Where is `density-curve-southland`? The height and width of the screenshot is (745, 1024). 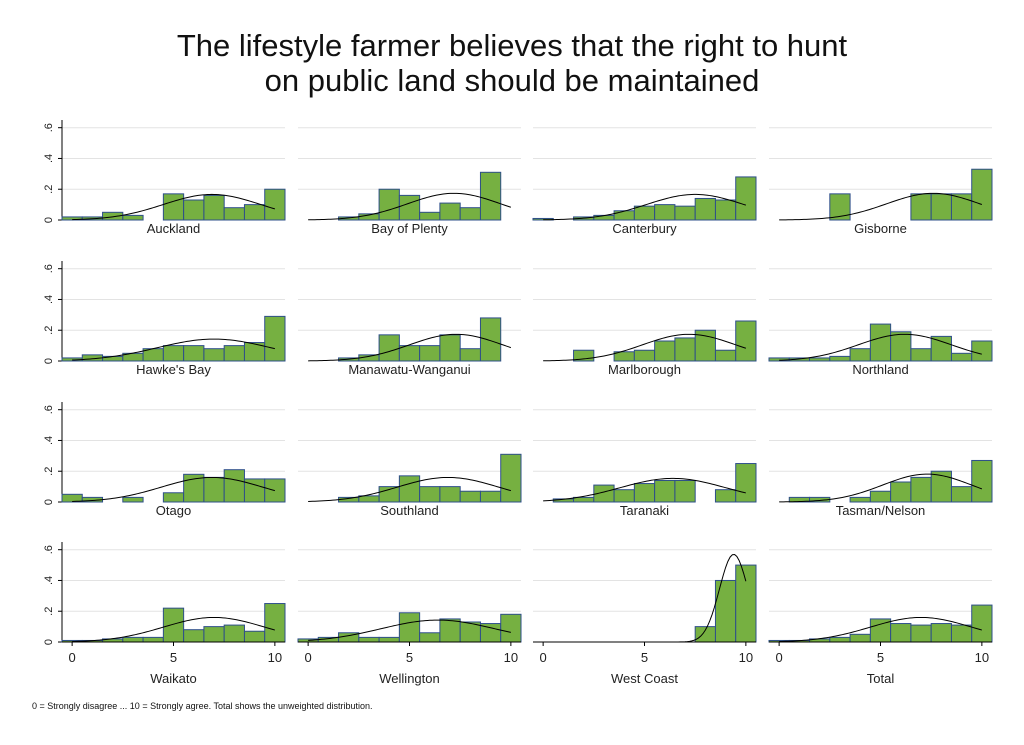
density-curve-southland is located at coordinates (409, 489).